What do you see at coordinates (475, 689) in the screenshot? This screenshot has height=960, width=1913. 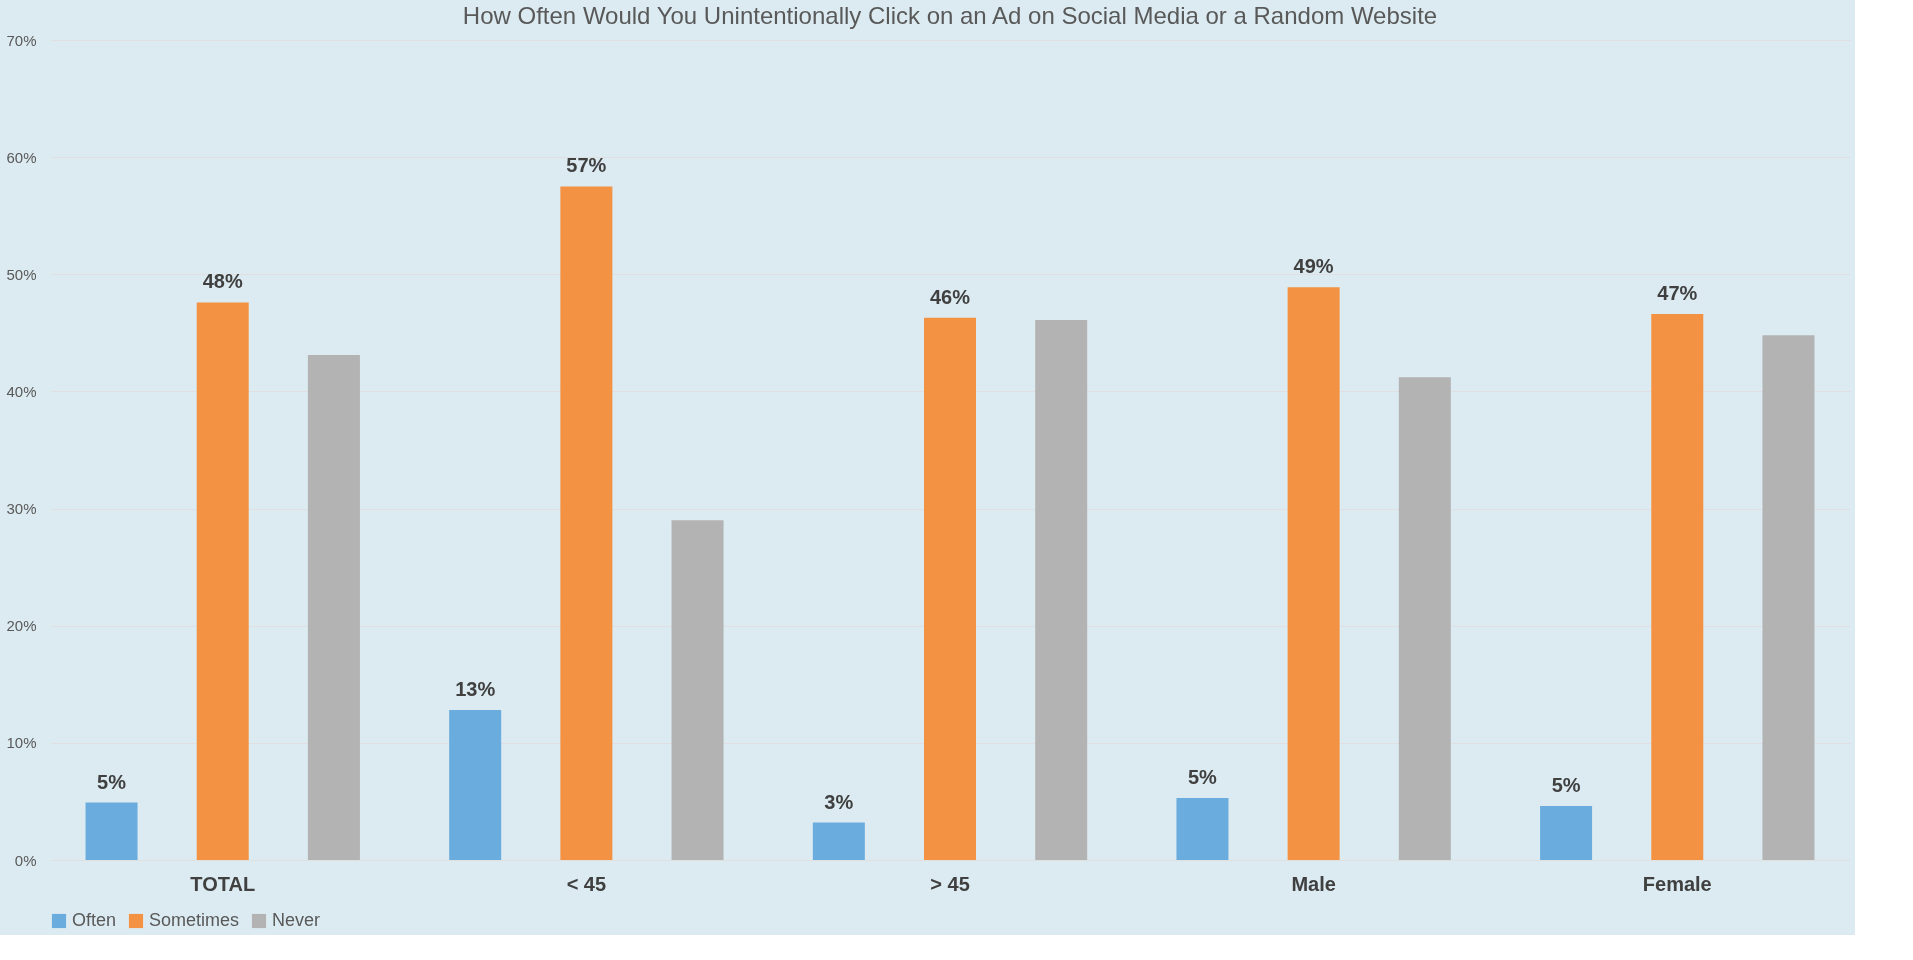 I see `data-label: 13%` at bounding box center [475, 689].